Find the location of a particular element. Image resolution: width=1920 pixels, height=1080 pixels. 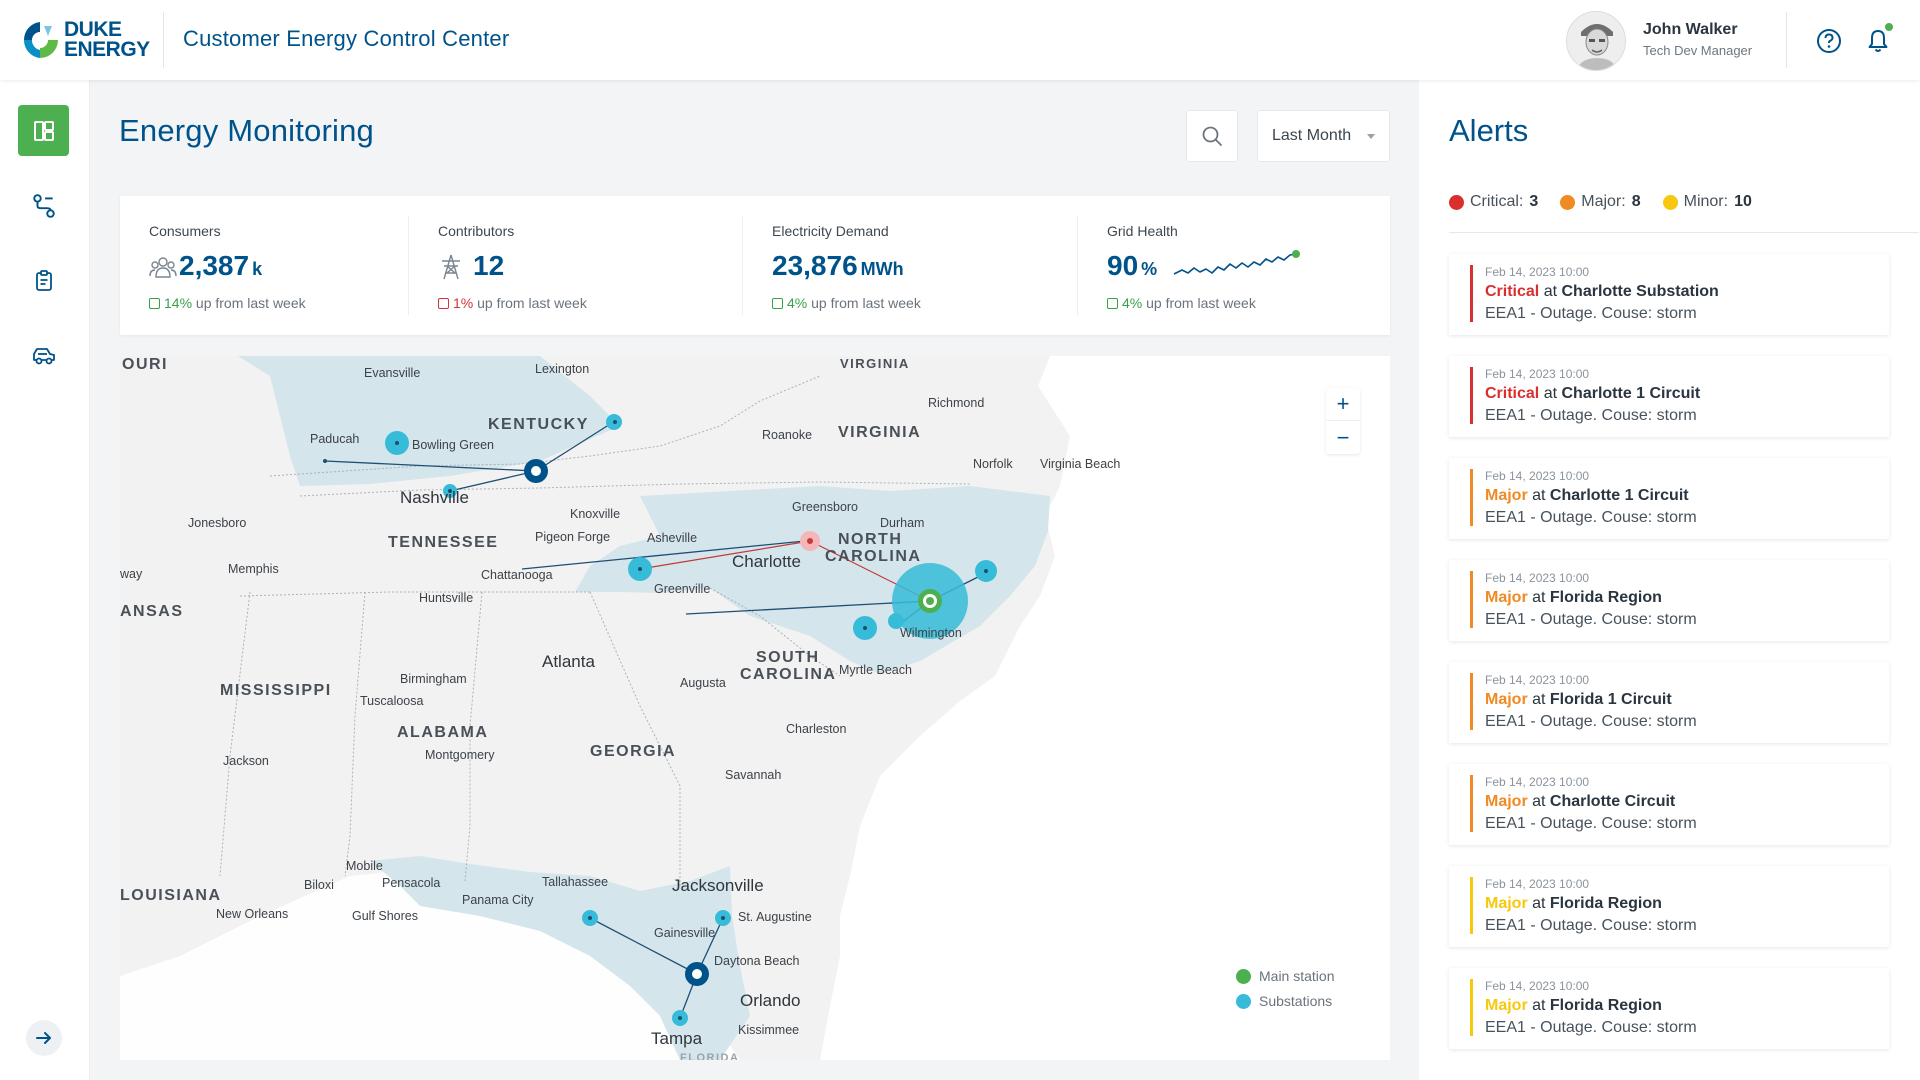

search-button is located at coordinates (1212, 136).